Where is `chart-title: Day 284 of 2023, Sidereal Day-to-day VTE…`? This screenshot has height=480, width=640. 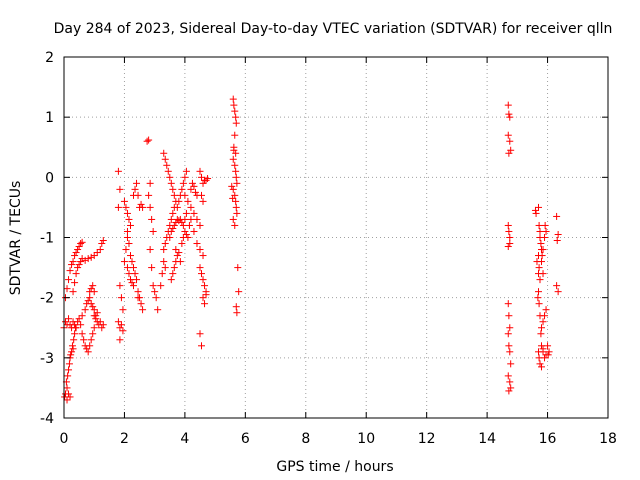 chart-title: Day 284 of 2023, Sidereal Day-to-day VTE… is located at coordinates (333, 29).